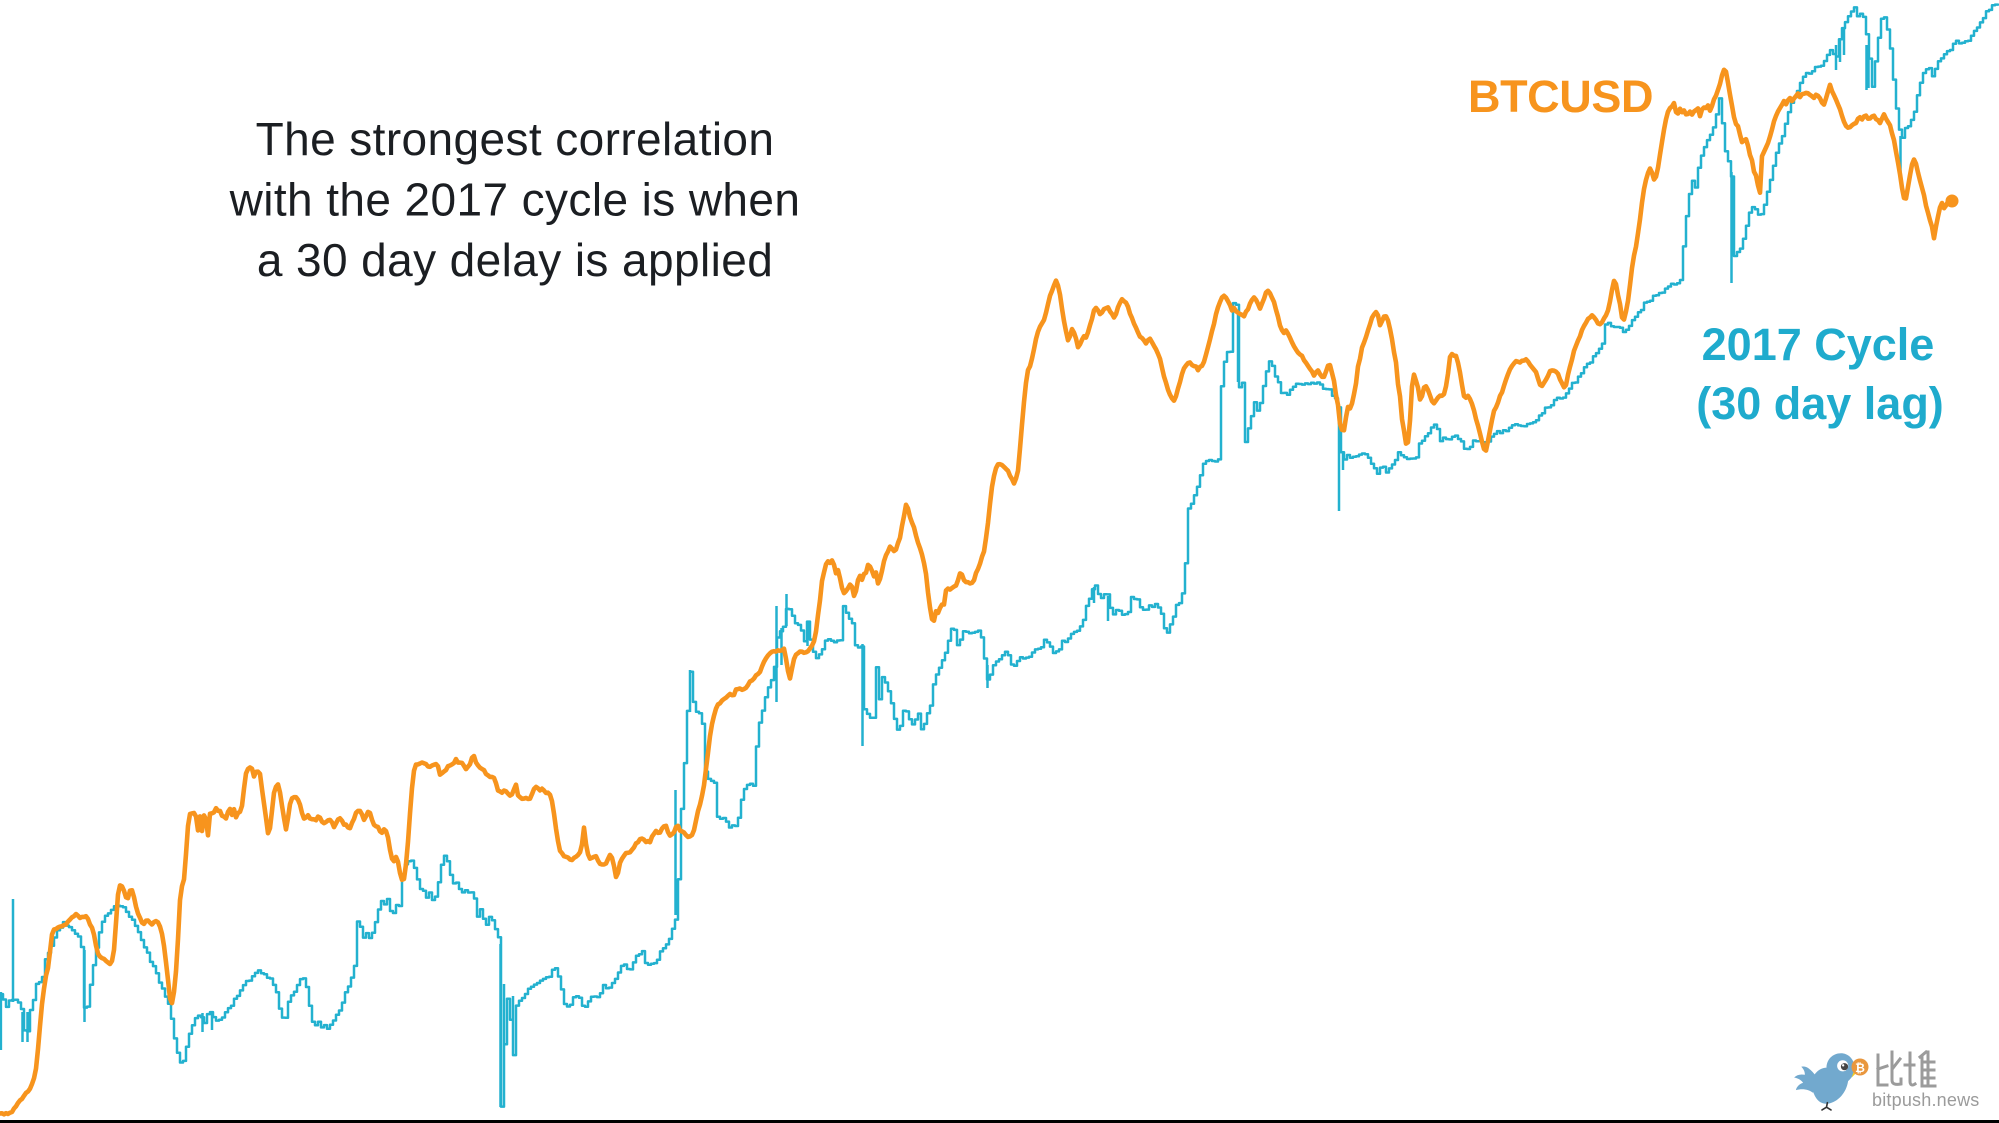  What do you see at coordinates (1560, 96) in the screenshot?
I see `svg-text: BTCUSD` at bounding box center [1560, 96].